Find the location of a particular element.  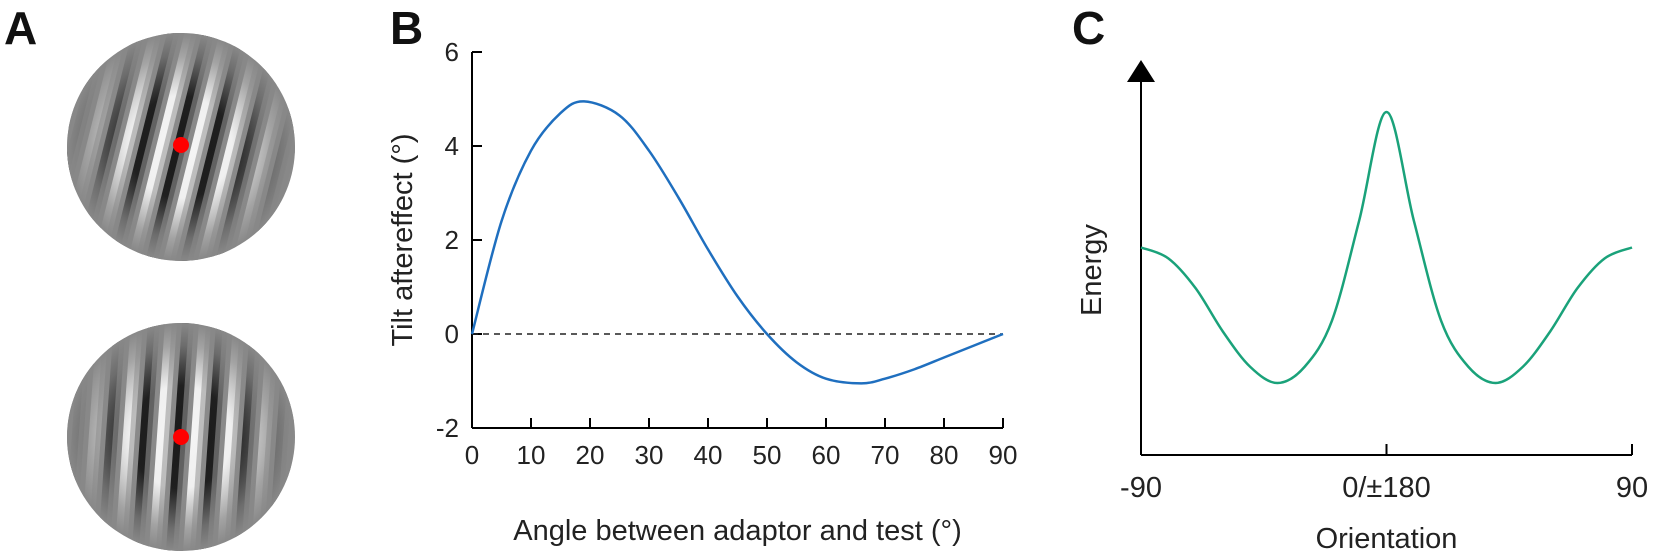

x-tick-label: 60 is located at coordinates (826, 455).